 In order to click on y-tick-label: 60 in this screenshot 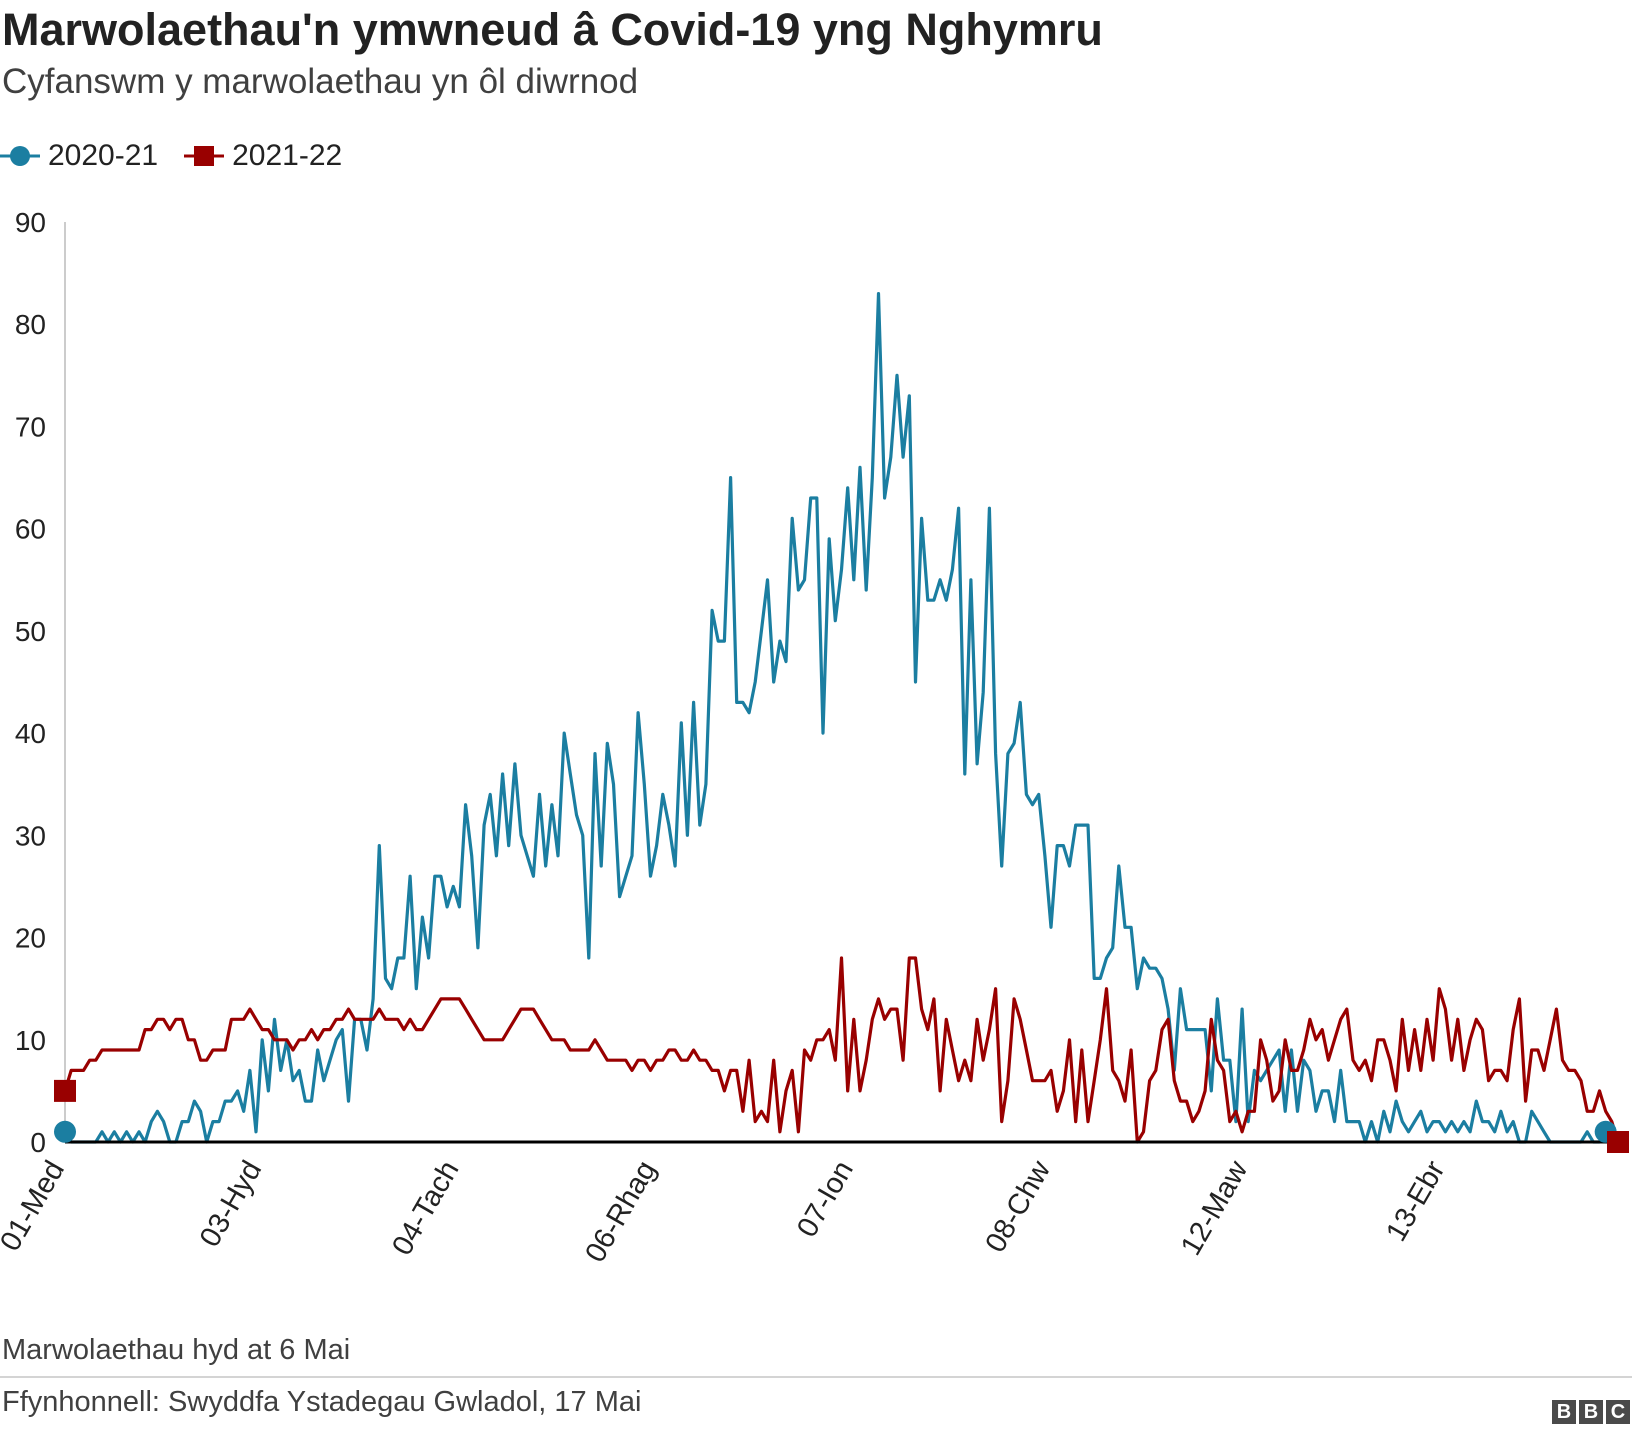, I will do `click(30, 529)`.